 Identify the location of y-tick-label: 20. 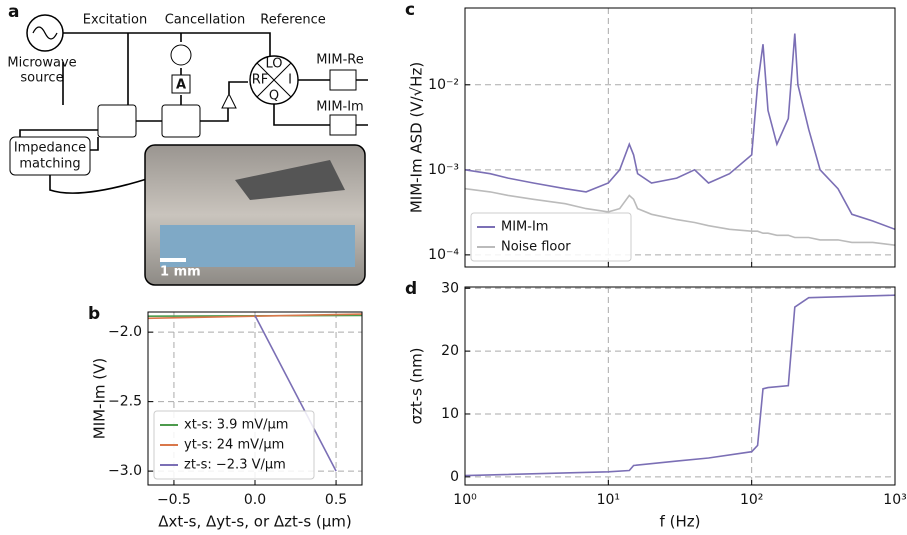
(450, 351).